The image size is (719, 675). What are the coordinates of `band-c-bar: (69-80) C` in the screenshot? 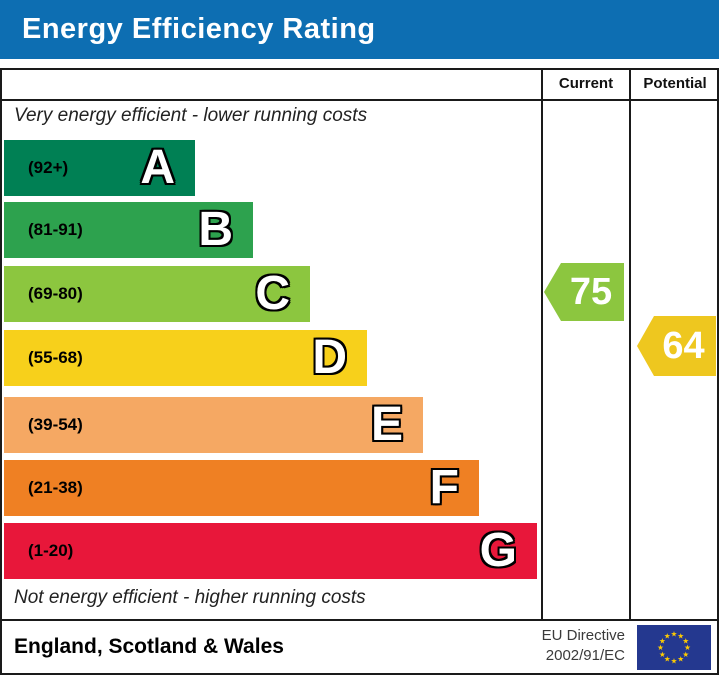 It's located at (157, 294).